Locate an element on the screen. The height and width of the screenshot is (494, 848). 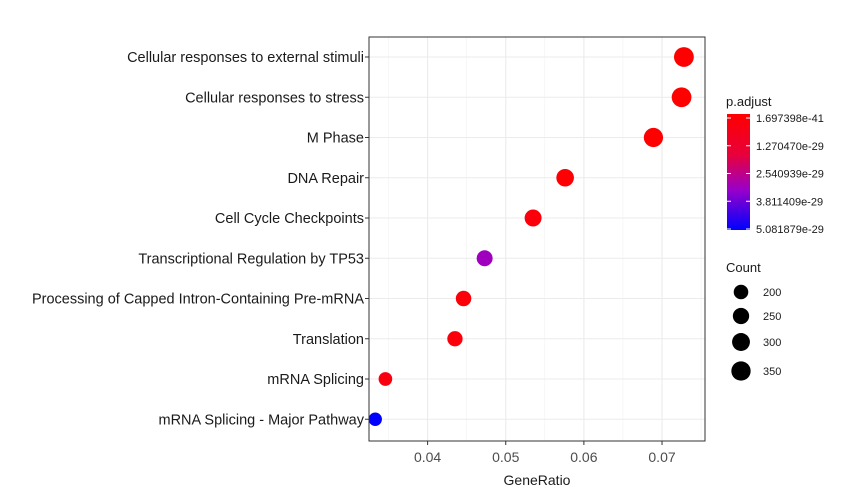
size-legend: Count 200 250 300 350 is located at coordinates (753, 320).